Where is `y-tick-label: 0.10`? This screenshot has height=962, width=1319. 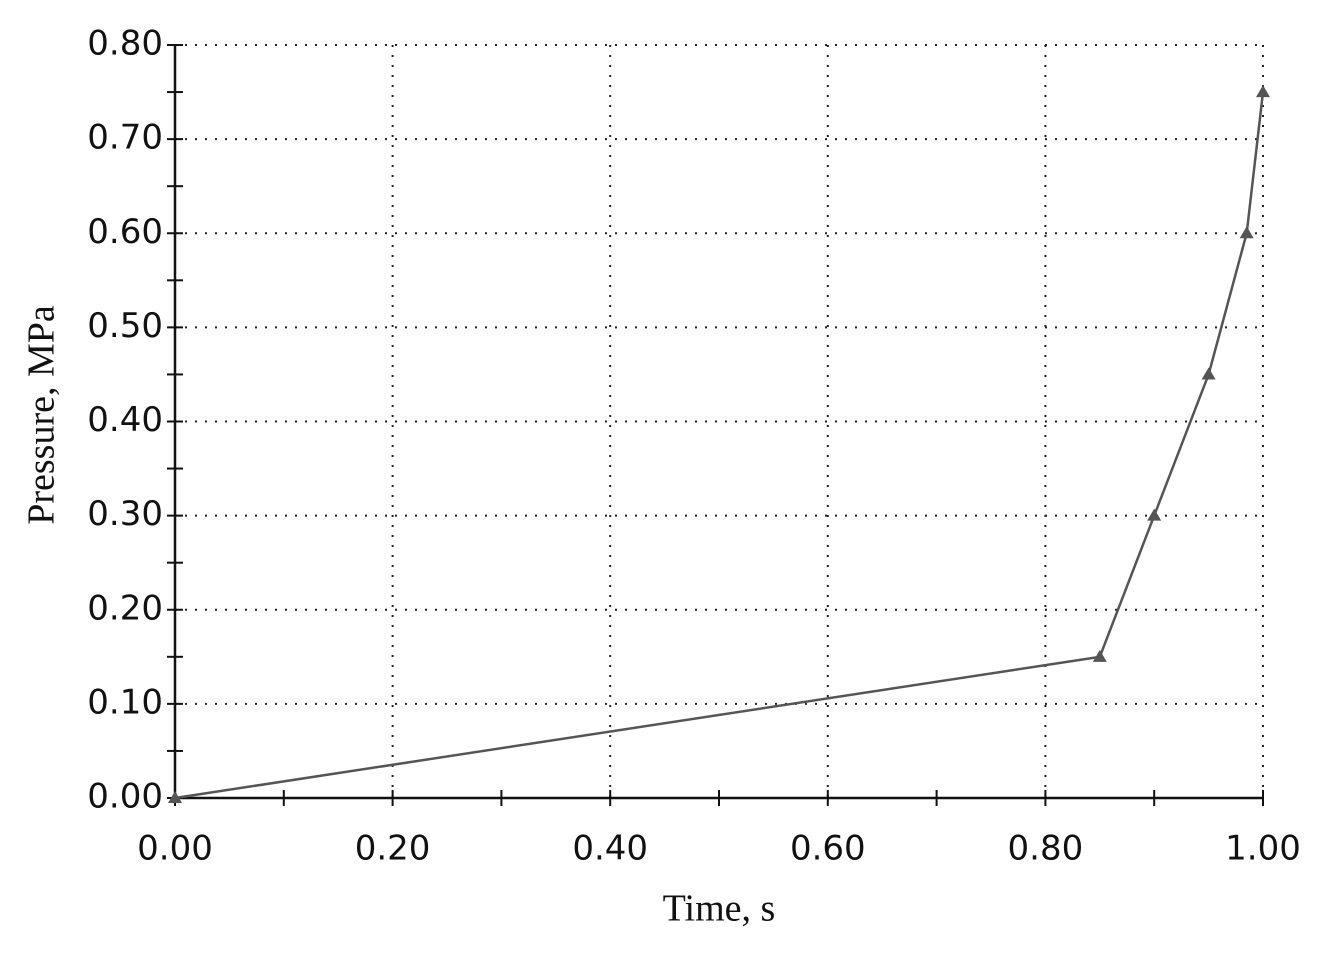
y-tick-label: 0.10 is located at coordinates (125, 702).